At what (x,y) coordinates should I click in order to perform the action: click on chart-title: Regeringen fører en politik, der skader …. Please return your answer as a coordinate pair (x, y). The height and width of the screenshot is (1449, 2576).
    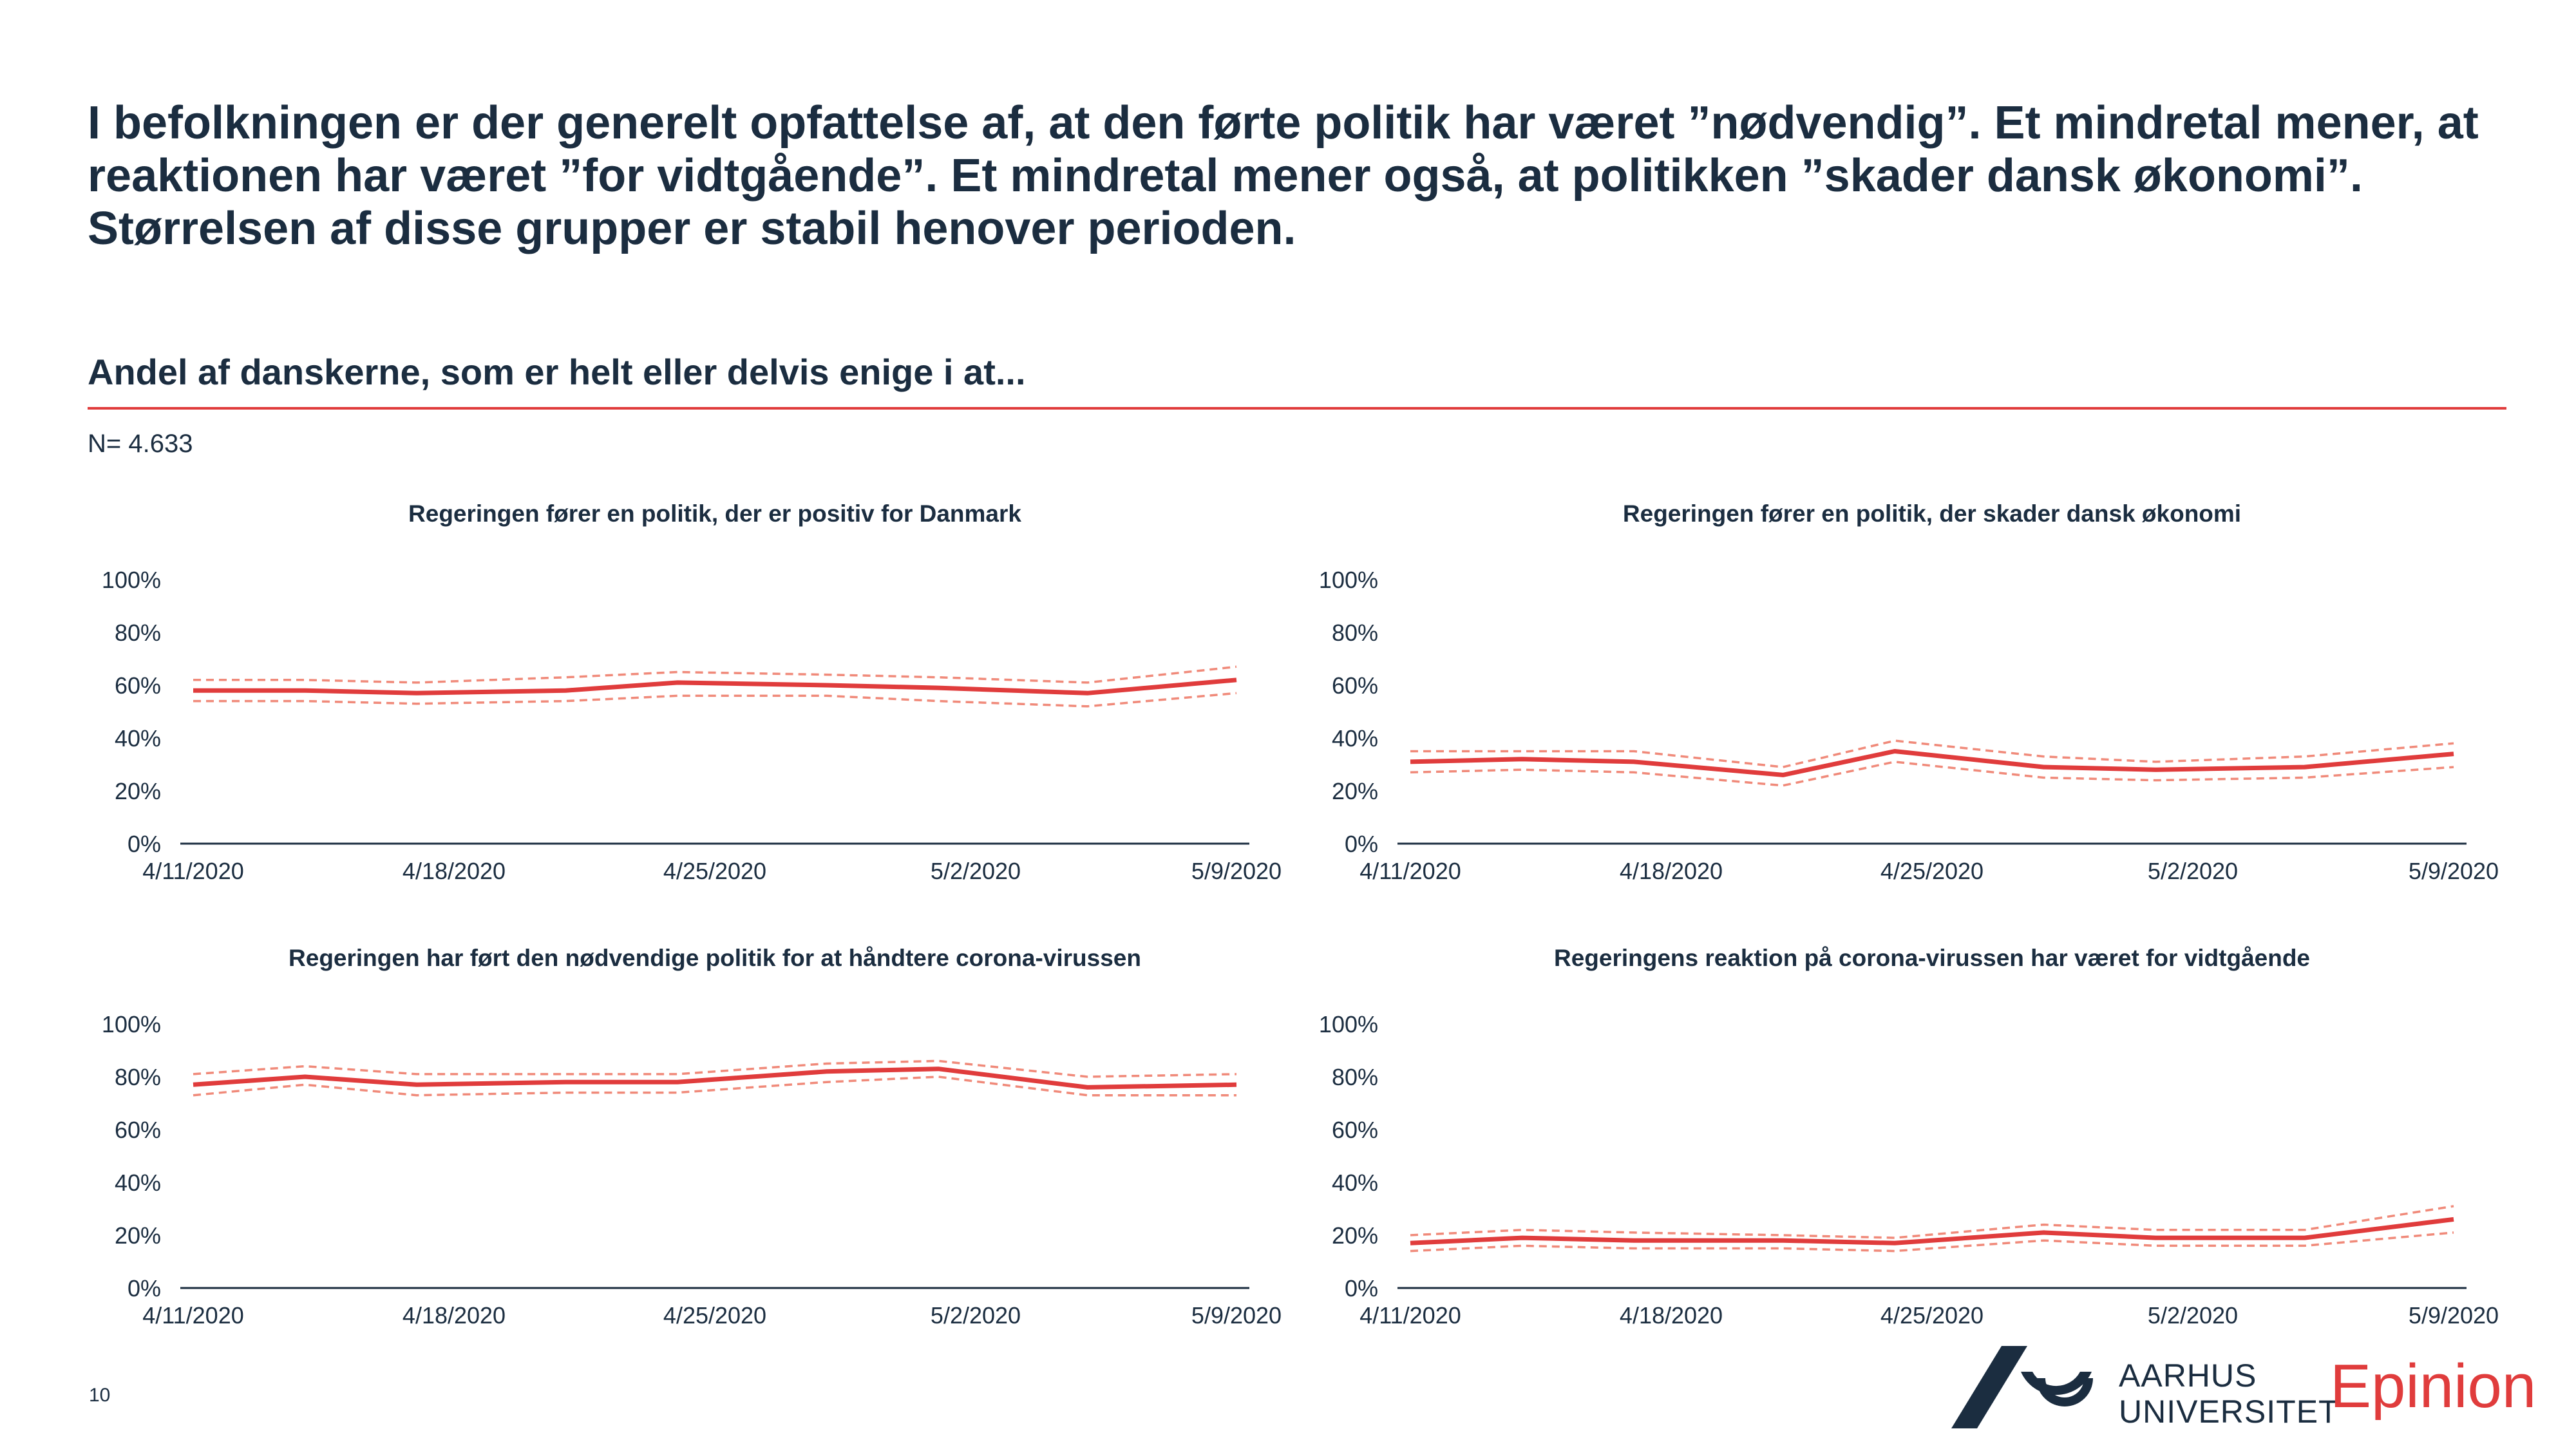
    Looking at the image, I should click on (1932, 513).